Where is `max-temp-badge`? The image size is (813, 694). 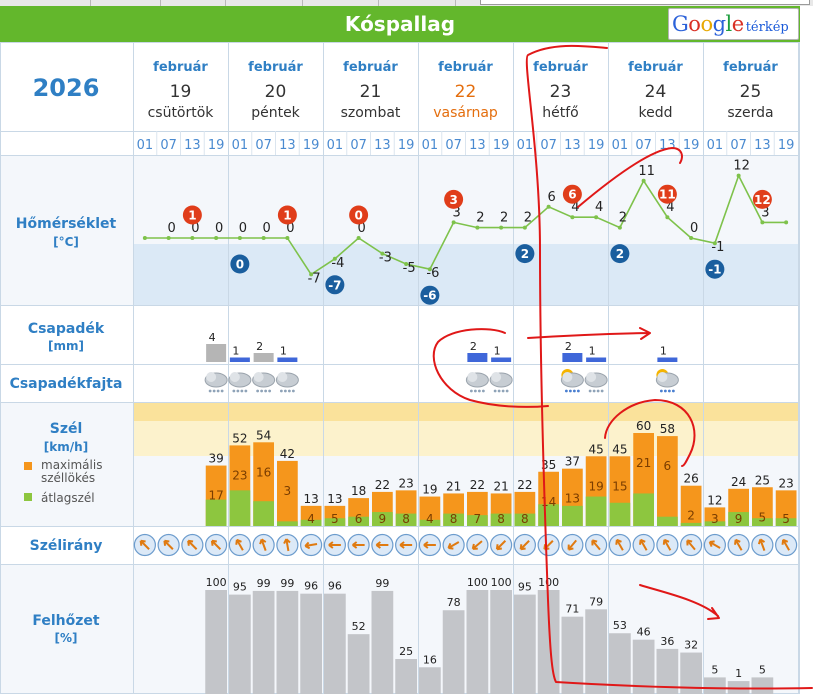 max-temp-badge is located at coordinates (359, 215).